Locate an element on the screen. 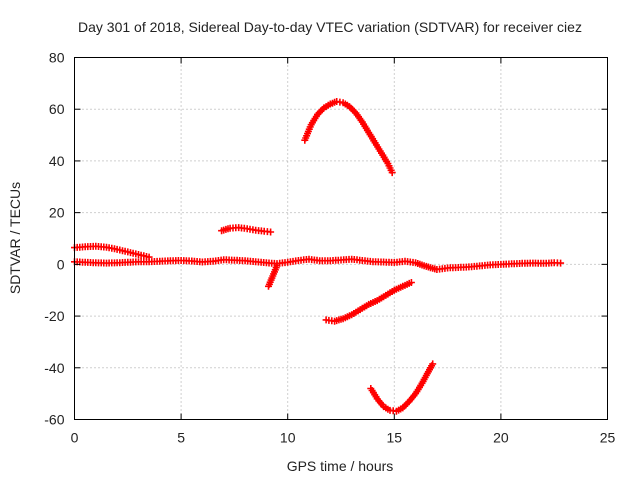  x-tick-label: 10 is located at coordinates (288, 438).